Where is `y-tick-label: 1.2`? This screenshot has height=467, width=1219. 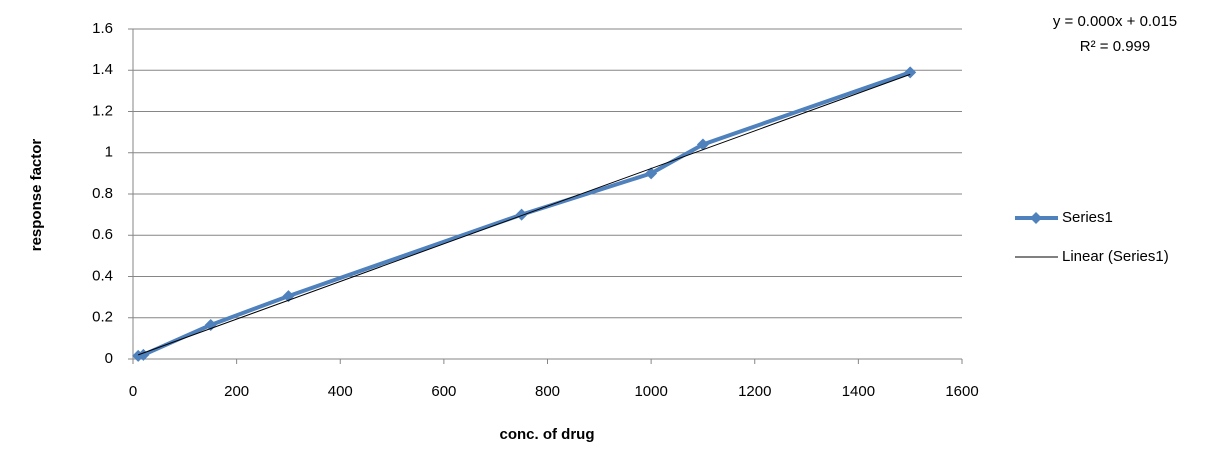 y-tick-label: 1.2 is located at coordinates (102, 110).